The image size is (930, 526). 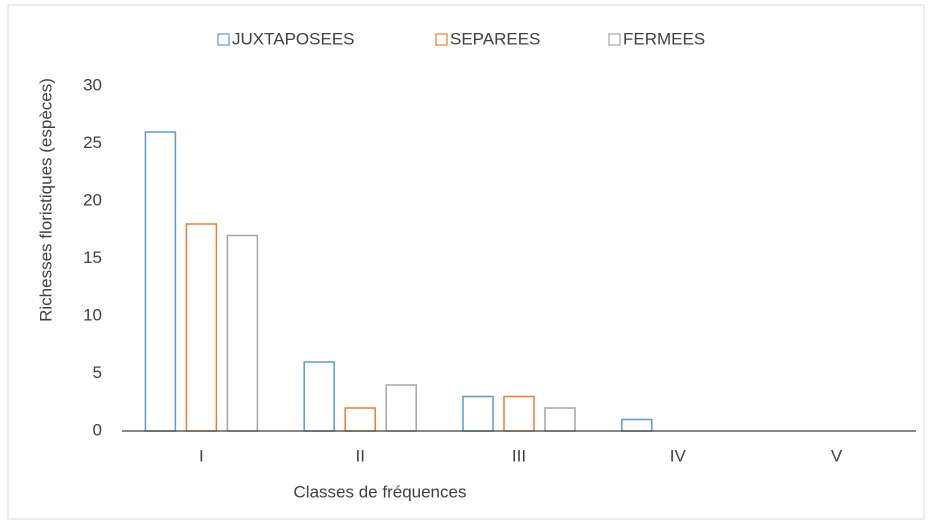 I want to click on x-tick-label: I, so click(x=201, y=455).